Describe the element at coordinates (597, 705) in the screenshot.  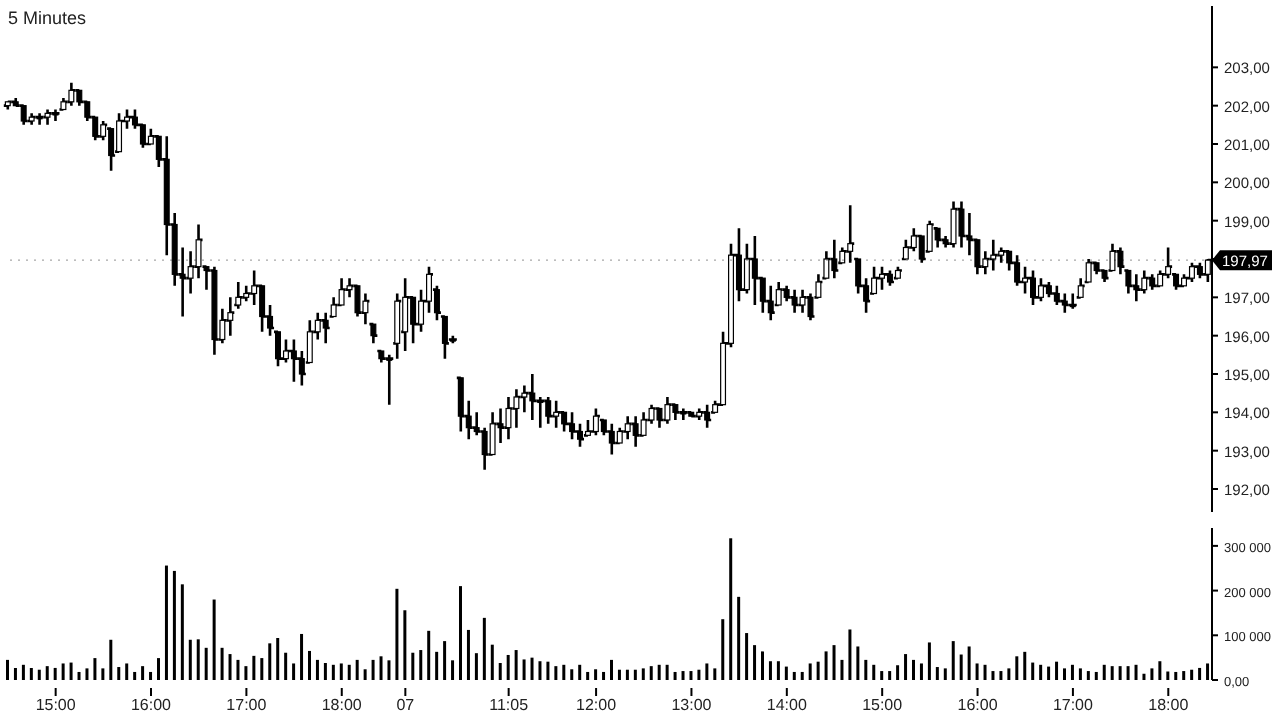
I see `x-tick-label: 12:00` at that location.